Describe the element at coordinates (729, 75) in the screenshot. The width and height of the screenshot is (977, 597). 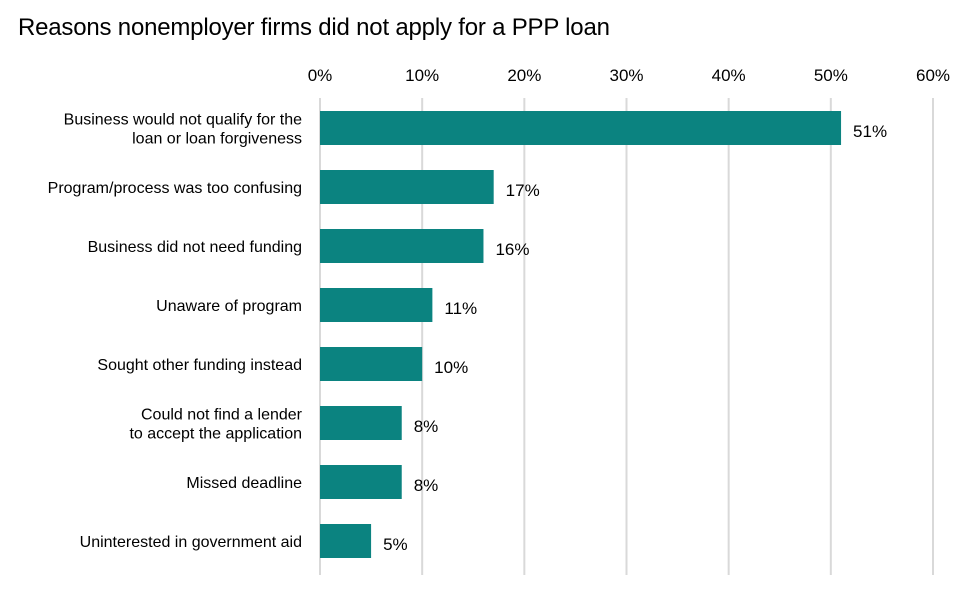
I see `x-tick-label: 40%` at that location.